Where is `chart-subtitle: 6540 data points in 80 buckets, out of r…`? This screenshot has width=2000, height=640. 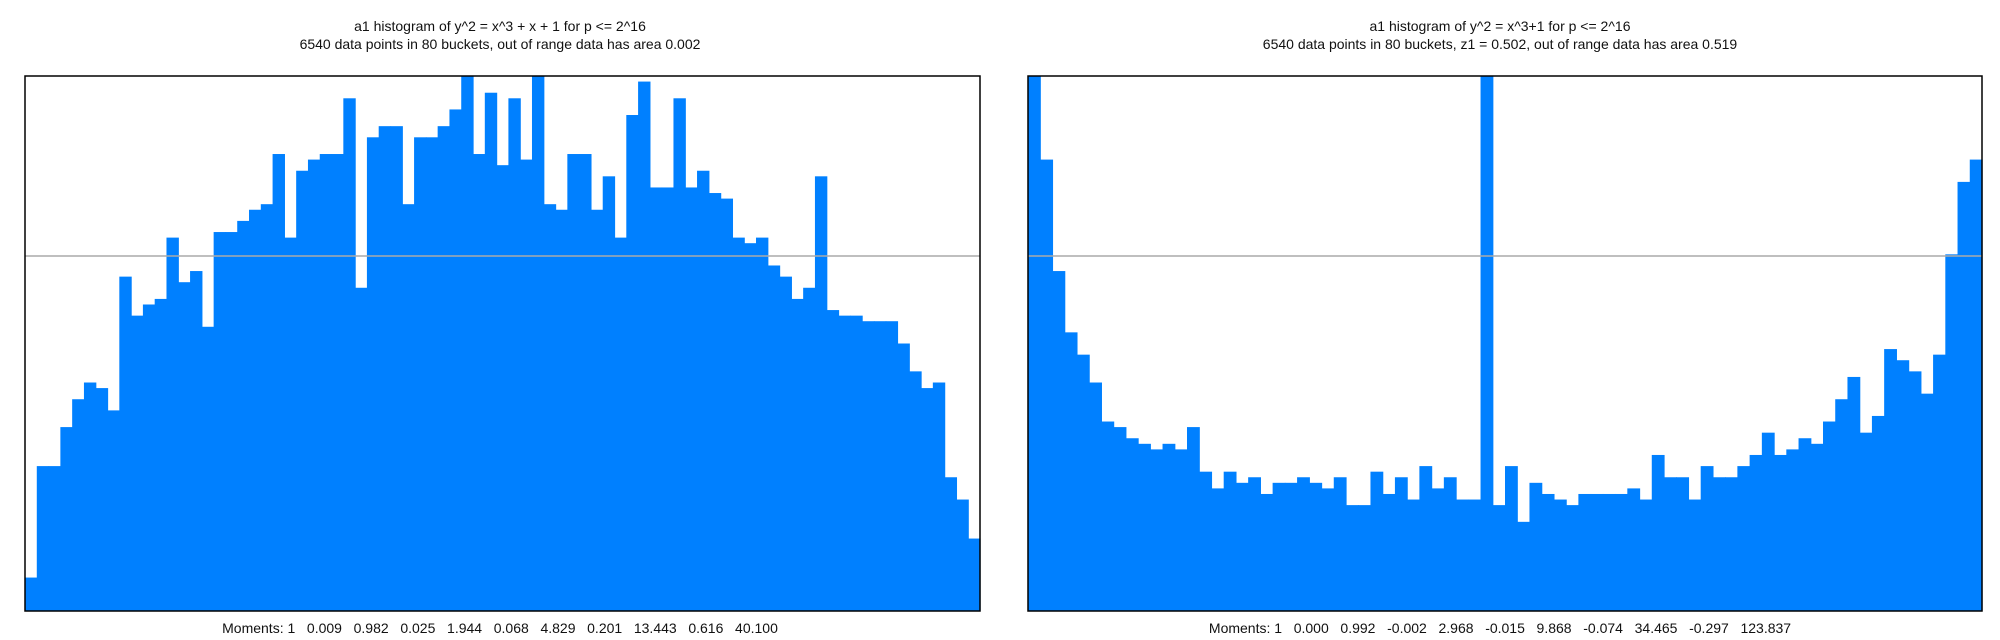 chart-subtitle: 6540 data points in 80 buckets, out of r… is located at coordinates (500, 44).